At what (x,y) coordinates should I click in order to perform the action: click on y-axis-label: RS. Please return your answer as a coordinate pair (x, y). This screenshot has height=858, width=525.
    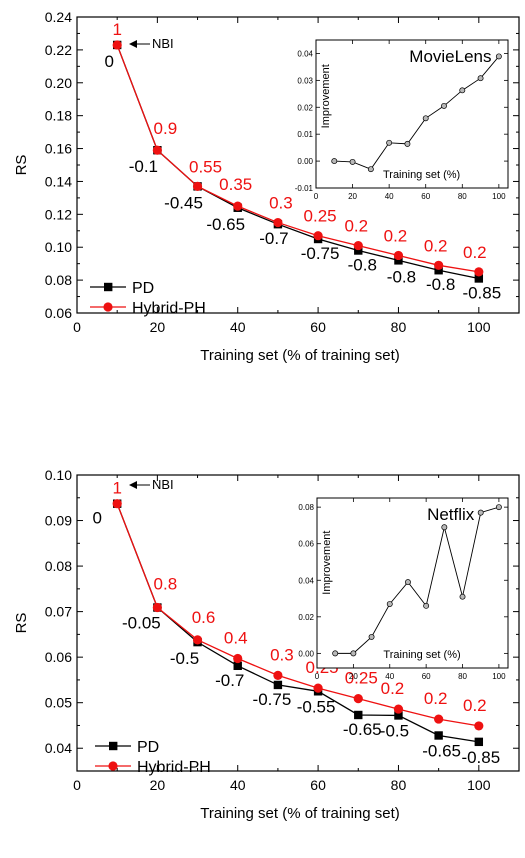
    Looking at the image, I should click on (21, 165).